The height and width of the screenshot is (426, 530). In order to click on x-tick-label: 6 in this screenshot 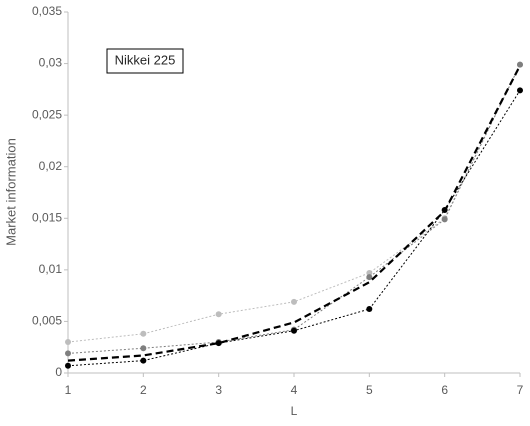, I will do `click(444, 390)`.